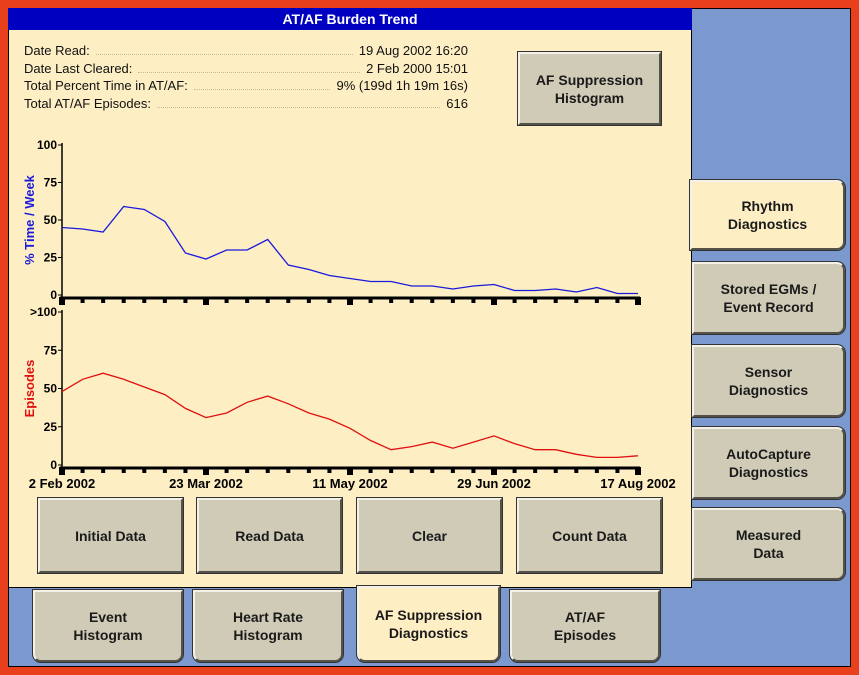 The width and height of the screenshot is (859, 675). I want to click on button-label: Clear, so click(429, 535).